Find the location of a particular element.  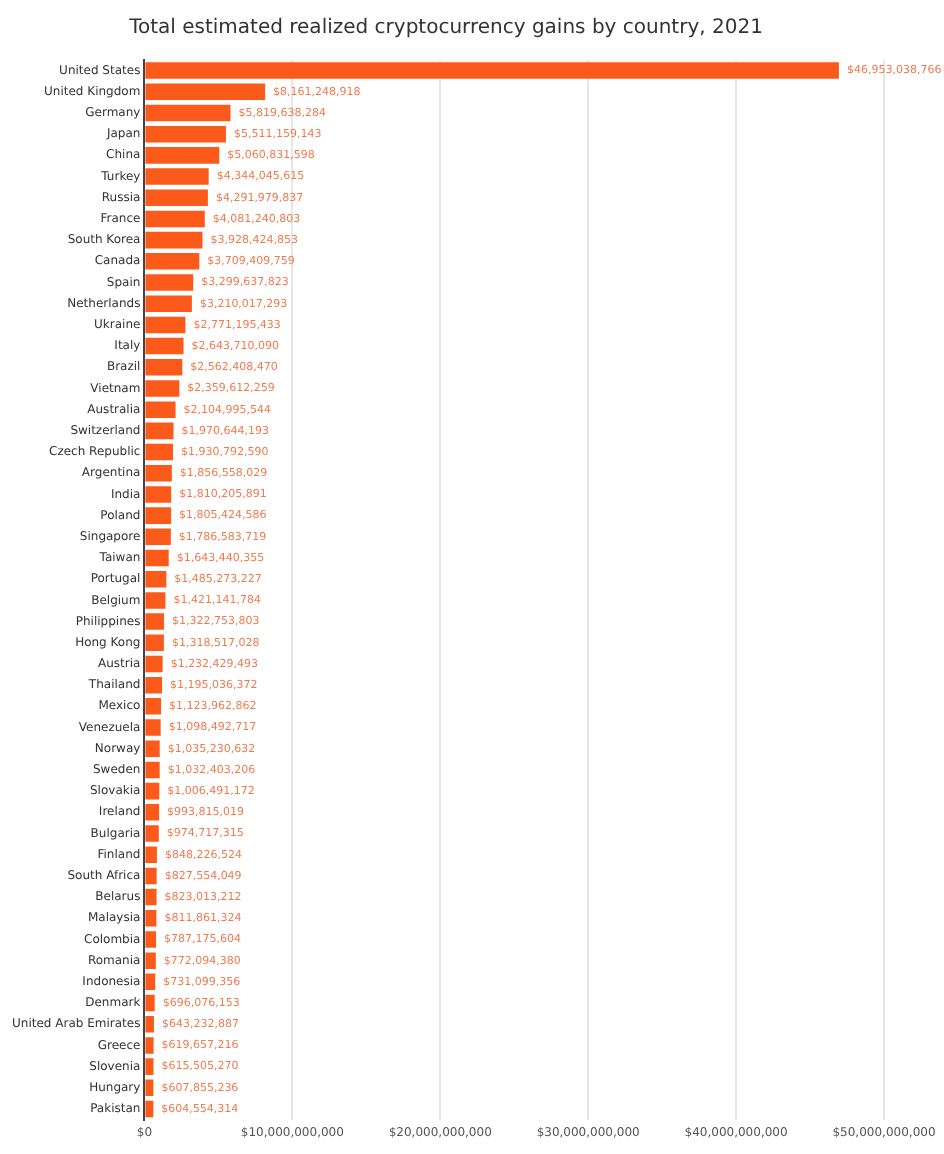

chart-title: Total estimated realized cryptocurrency gains by country, 2021 is located at coordinates (445, 28).